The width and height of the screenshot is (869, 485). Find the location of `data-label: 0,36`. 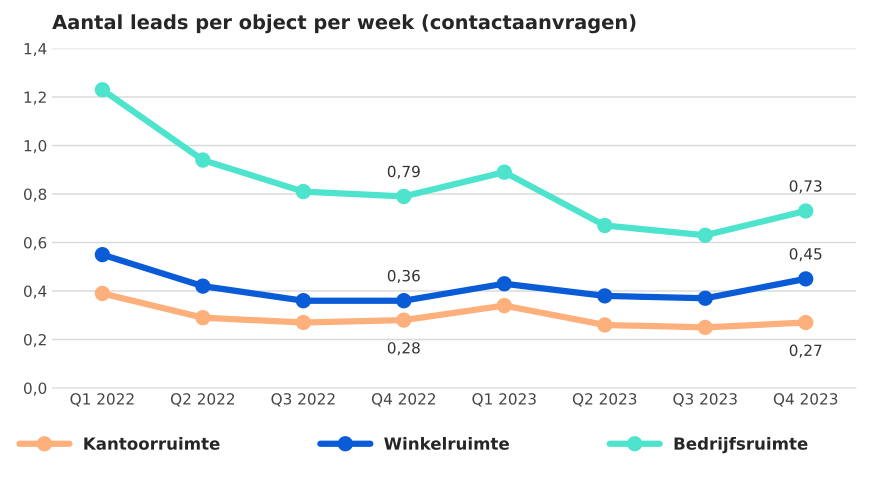

data-label: 0,36 is located at coordinates (404, 277).